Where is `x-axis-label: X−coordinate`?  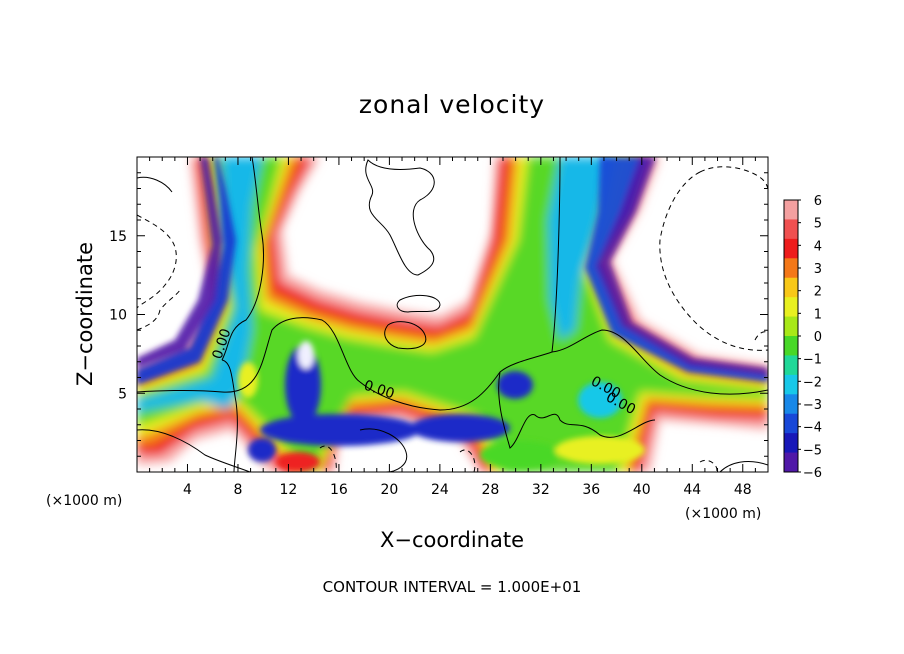 x-axis-label: X−coordinate is located at coordinates (452, 540).